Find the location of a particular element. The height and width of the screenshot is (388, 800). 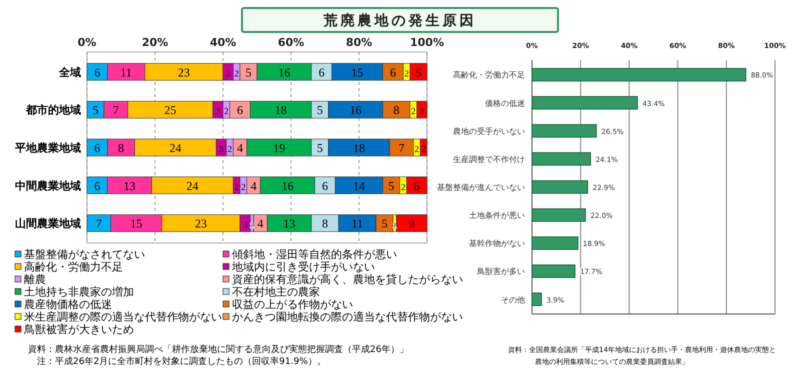

x-tick-label: 20% is located at coordinates (155, 42).